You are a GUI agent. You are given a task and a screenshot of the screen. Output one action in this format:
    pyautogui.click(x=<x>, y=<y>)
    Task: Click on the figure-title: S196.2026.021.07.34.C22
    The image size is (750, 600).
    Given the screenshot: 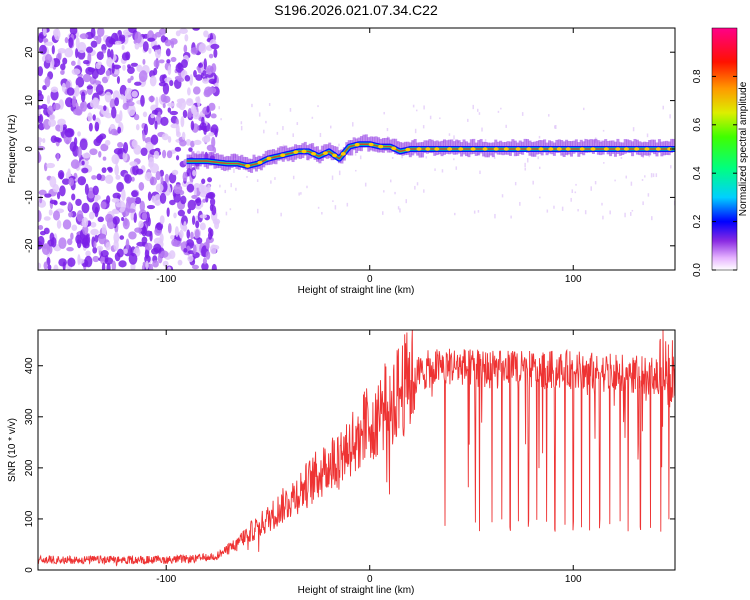 What is the action you would take?
    pyautogui.click(x=356, y=10)
    